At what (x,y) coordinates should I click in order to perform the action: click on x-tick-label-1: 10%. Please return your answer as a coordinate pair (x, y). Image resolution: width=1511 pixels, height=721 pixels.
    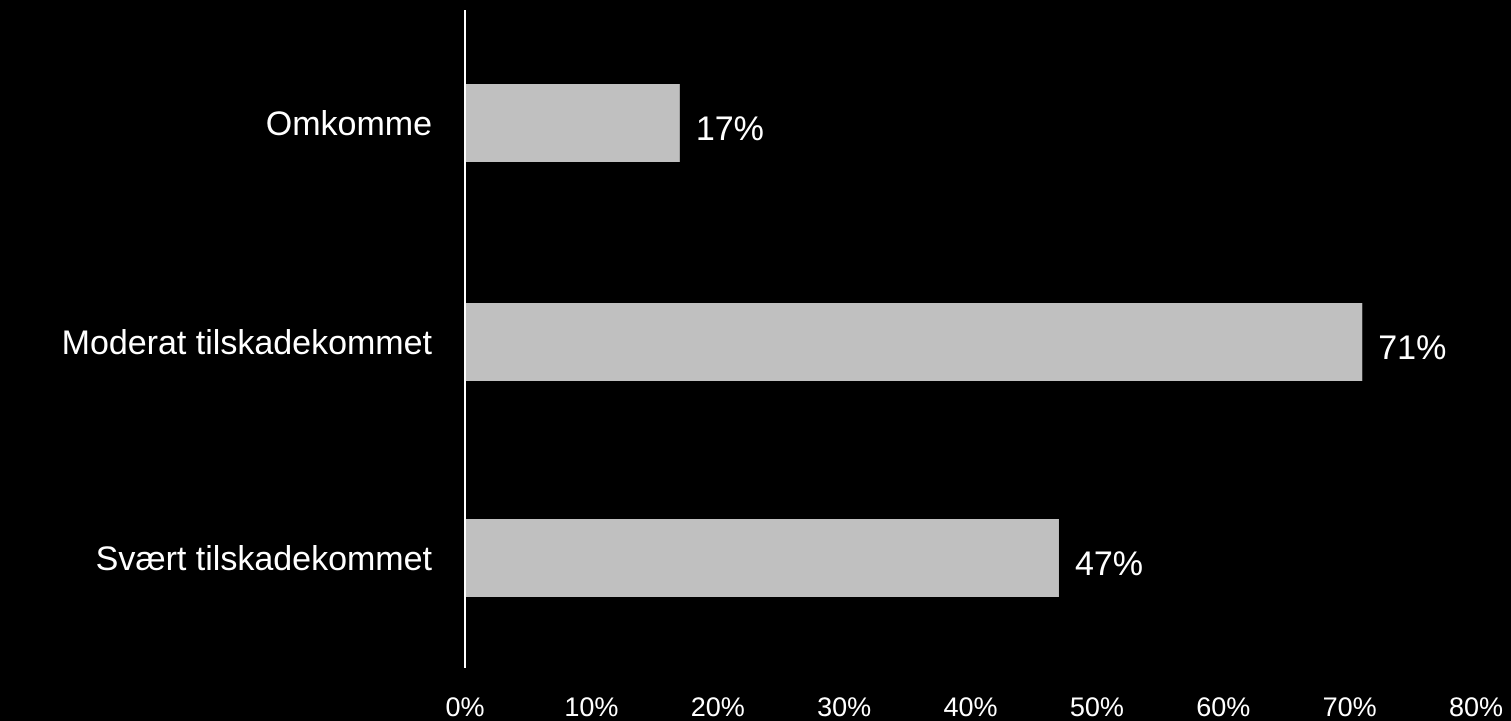
    Looking at the image, I should click on (591, 706).